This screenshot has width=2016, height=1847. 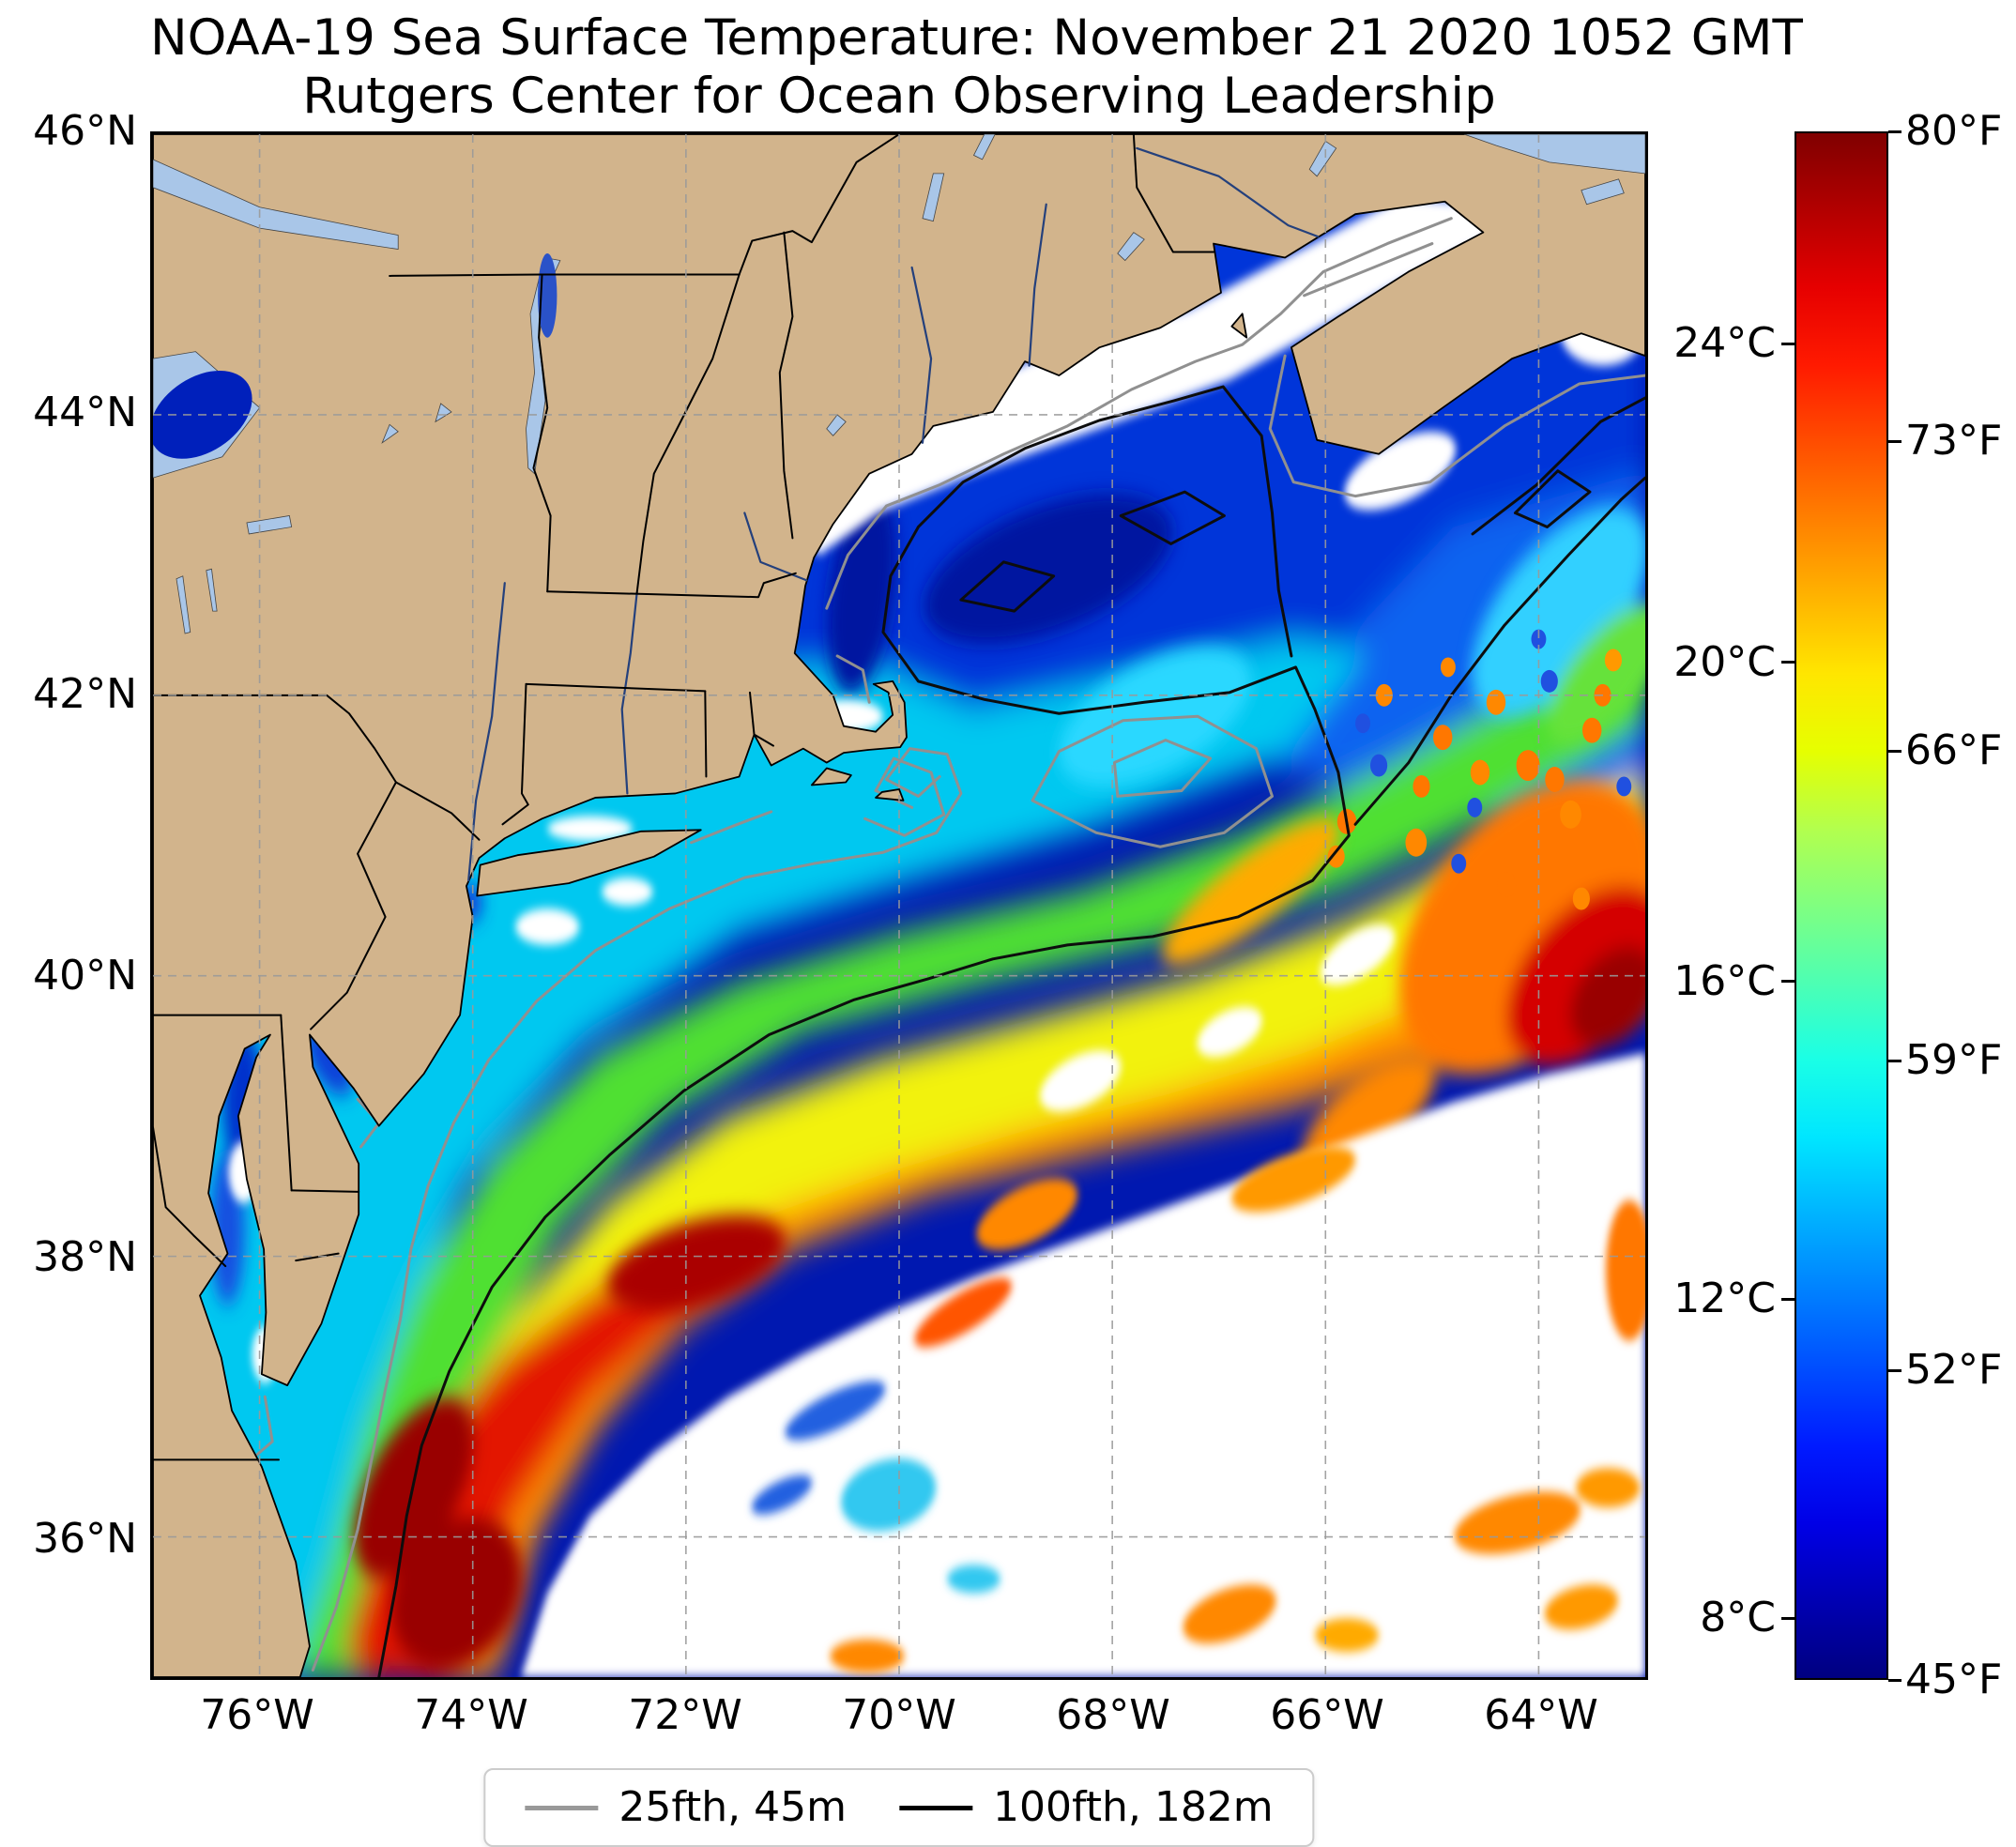 What do you see at coordinates (899, 1715) in the screenshot?
I see `lon-tick-label: 70°W` at bounding box center [899, 1715].